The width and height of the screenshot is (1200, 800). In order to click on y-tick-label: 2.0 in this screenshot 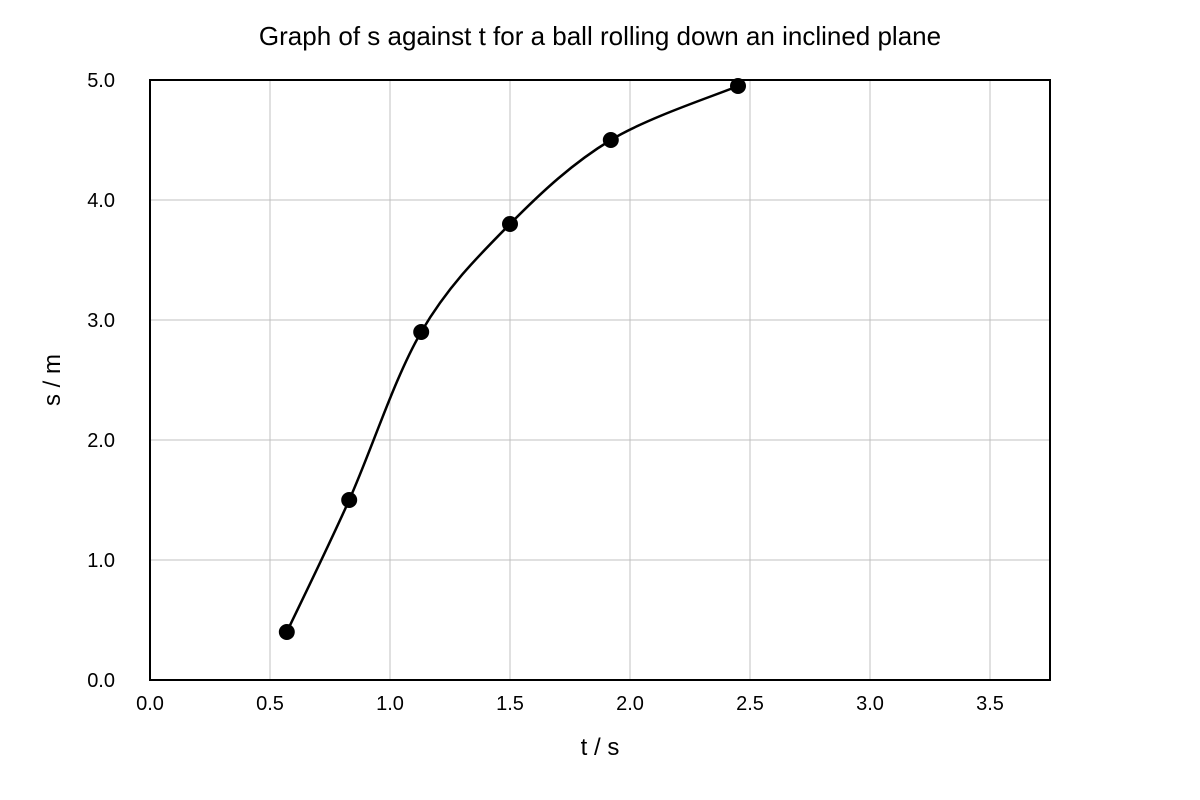, I will do `click(101, 441)`.